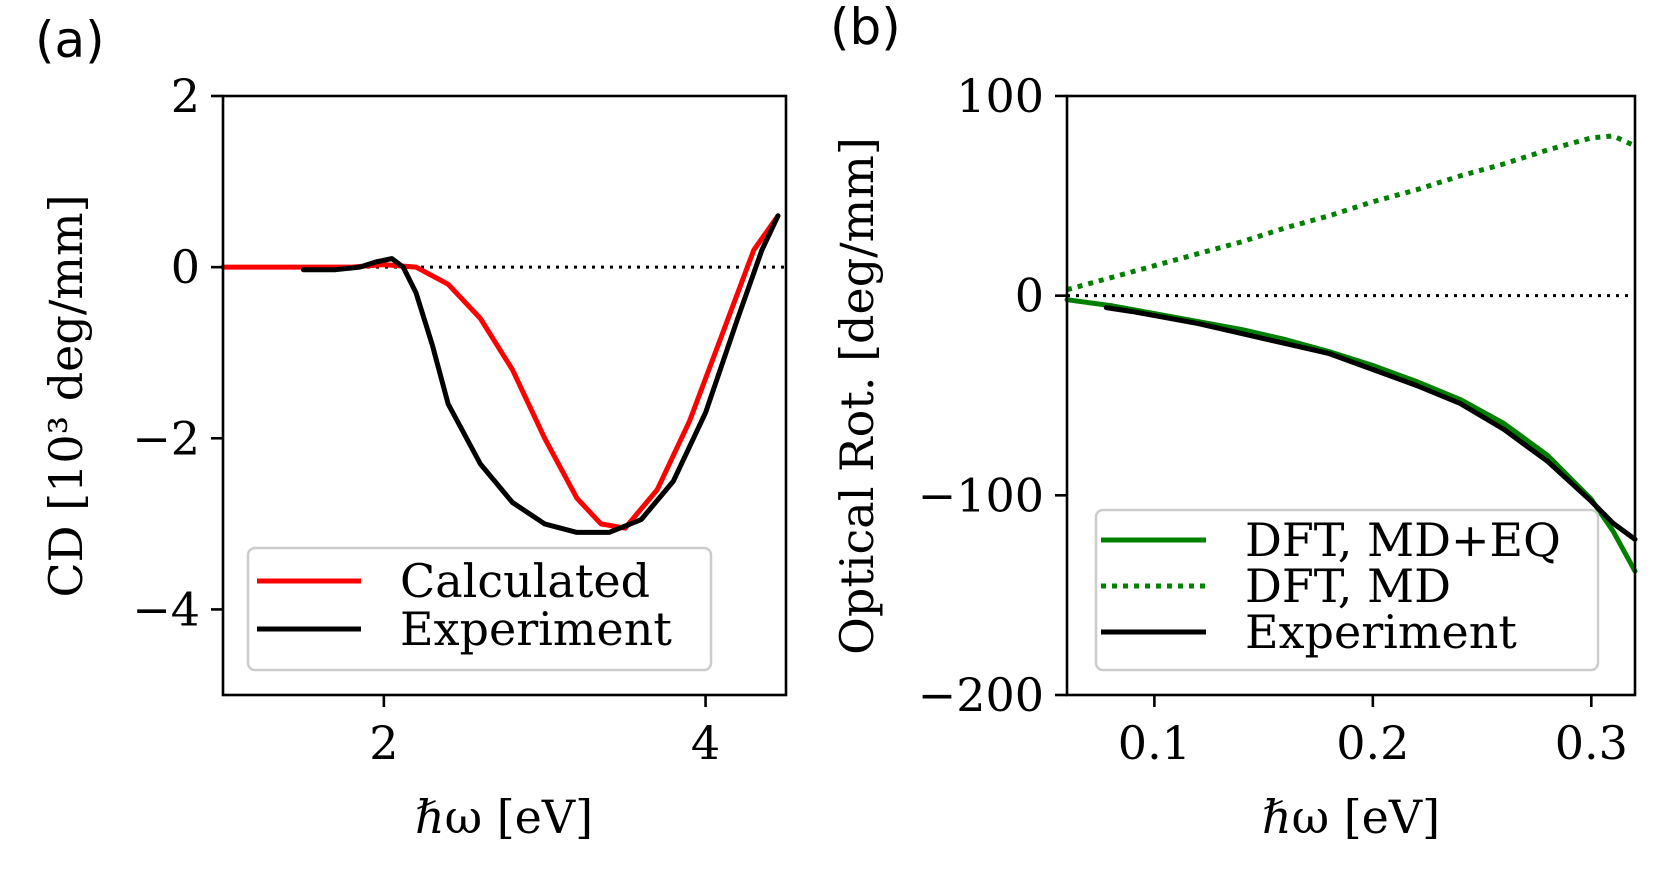  I want to click on panel-b-x-tick-label-1: 0.2, so click(1372, 743).